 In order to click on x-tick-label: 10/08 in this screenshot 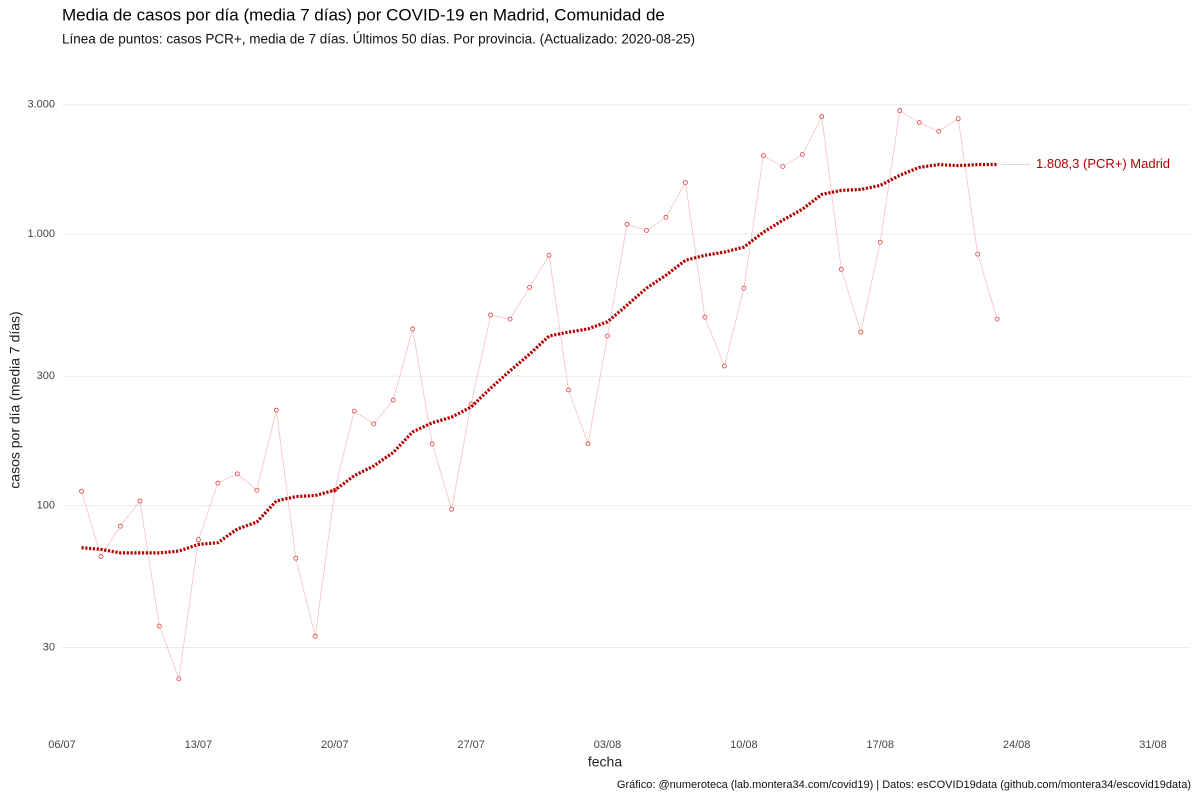, I will do `click(744, 745)`.